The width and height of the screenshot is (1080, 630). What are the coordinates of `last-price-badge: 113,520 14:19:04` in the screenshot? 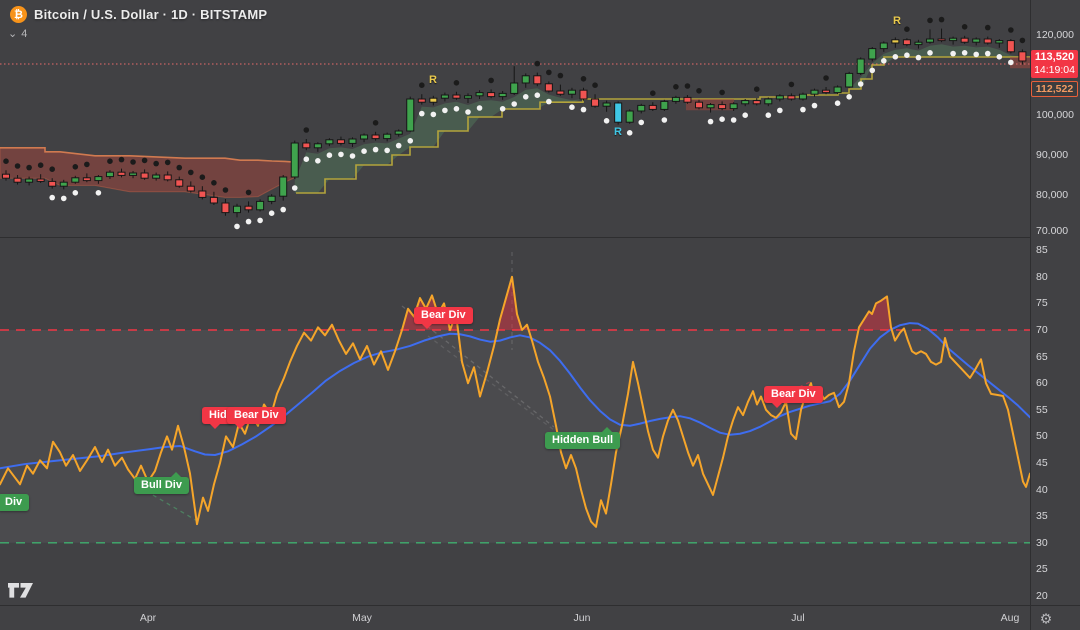 It's located at (1054, 64).